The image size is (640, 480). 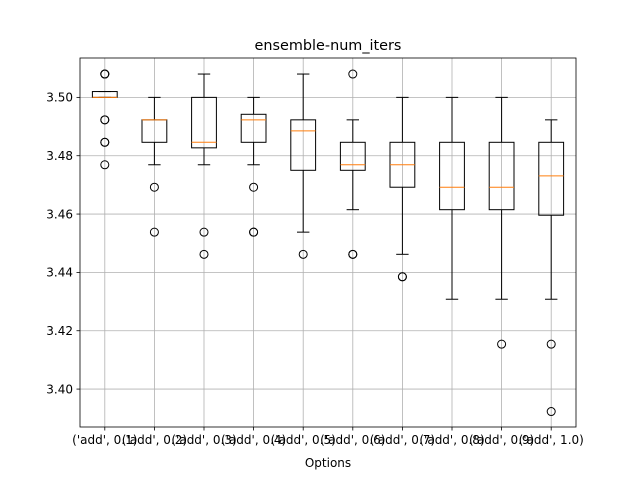 What do you see at coordinates (551, 440) in the screenshot?
I see `x-tick-label: ('add', 1.0)` at bounding box center [551, 440].